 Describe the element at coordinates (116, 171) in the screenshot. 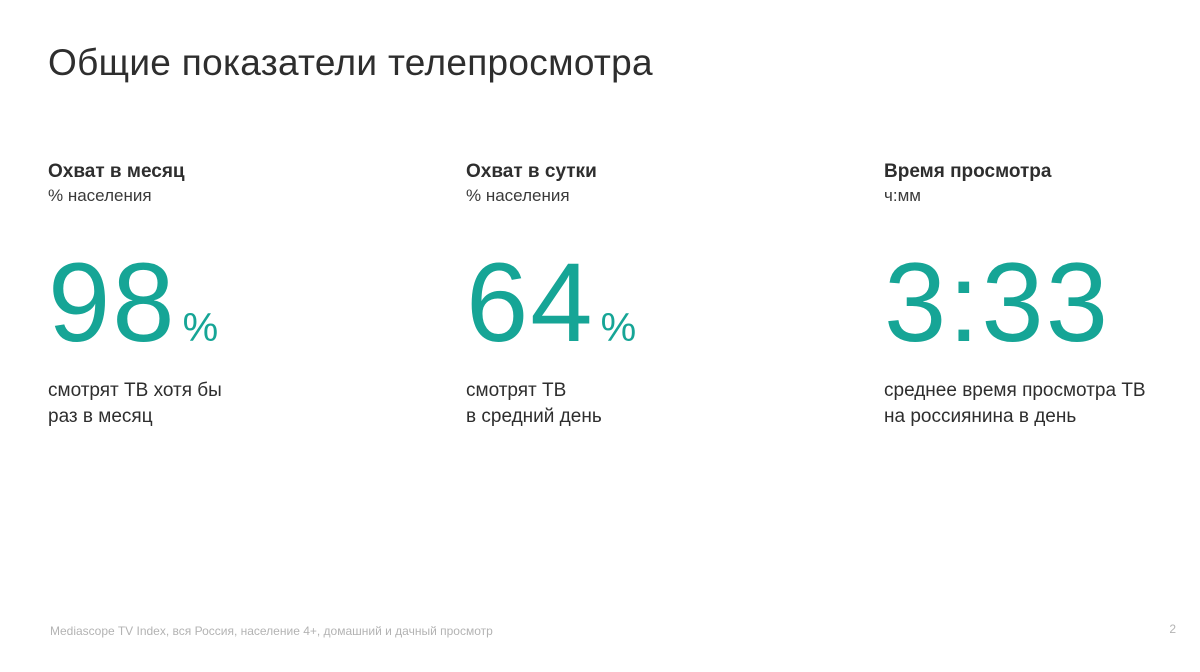

I see `metric-heading: Охват в месяц` at that location.